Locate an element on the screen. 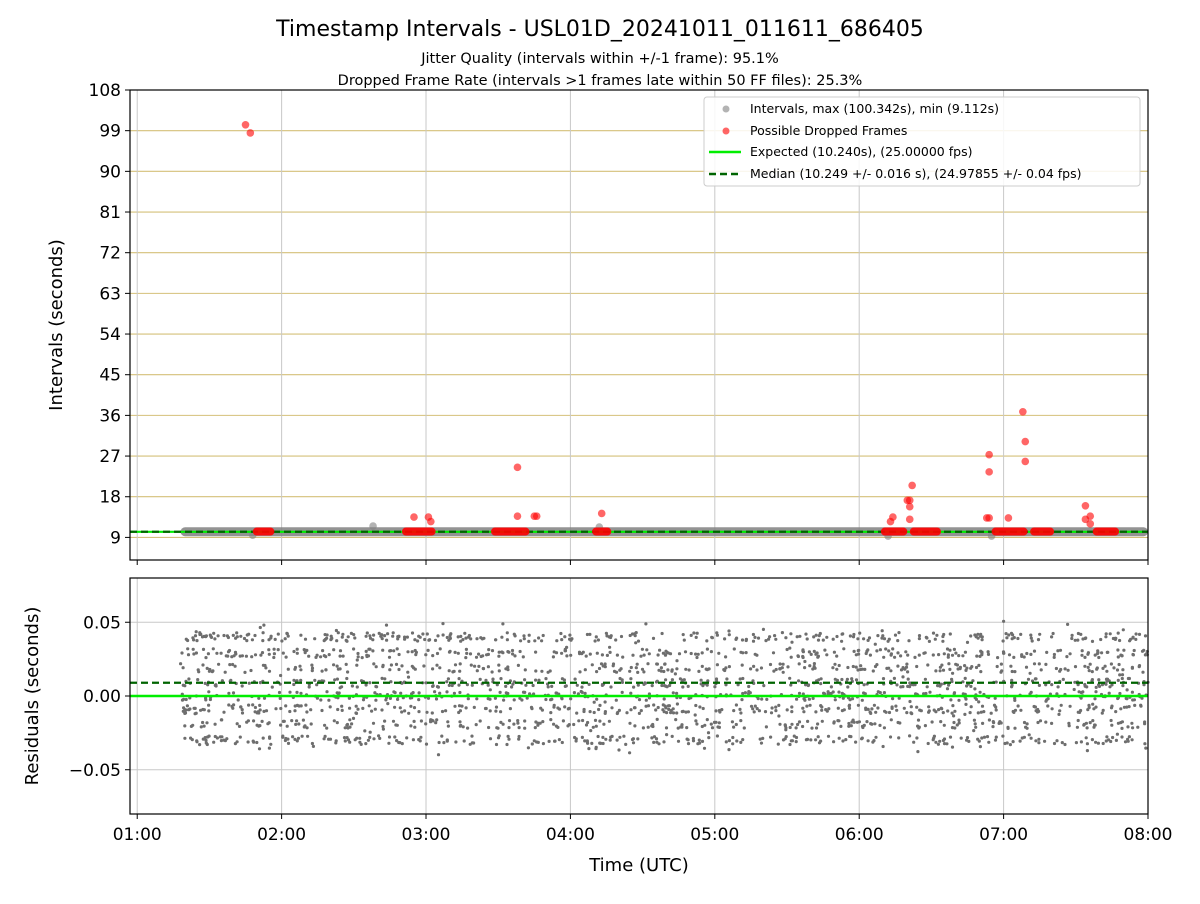  intervals-y-tick-label: 36 is located at coordinates (110, 416).